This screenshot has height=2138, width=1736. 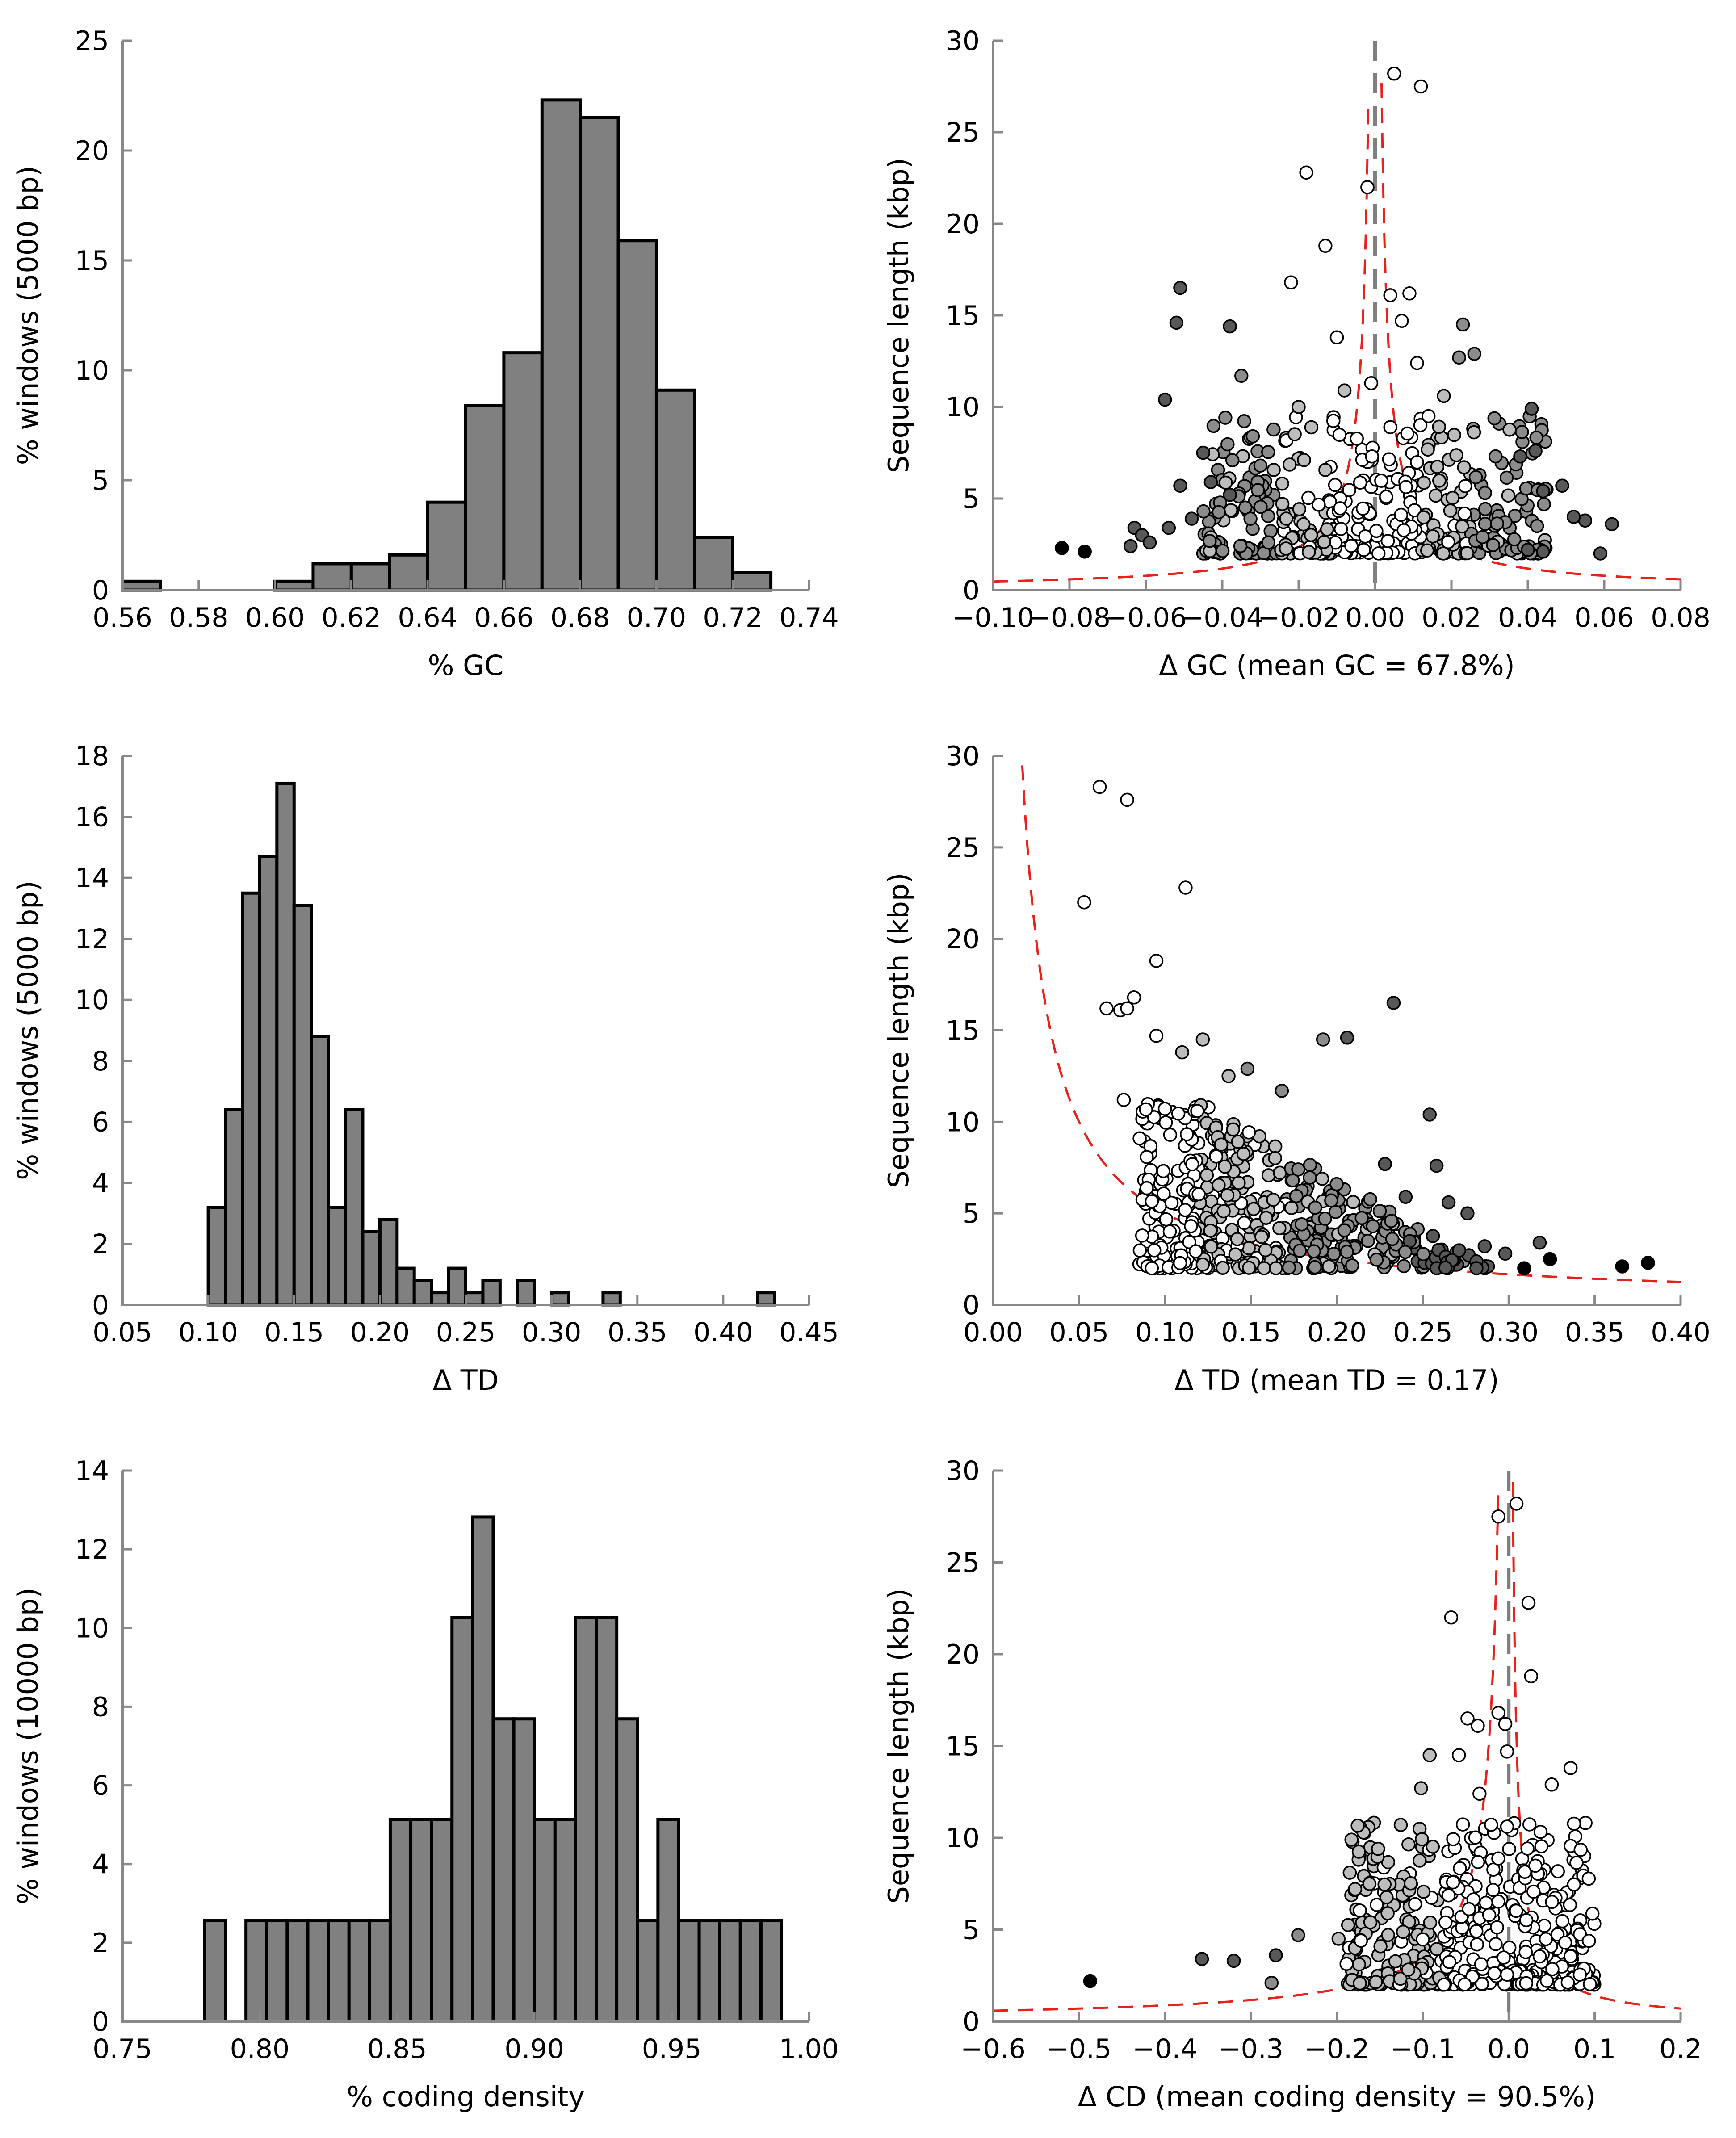 What do you see at coordinates (963, 757) in the screenshot?
I see `y-tick-label: 30` at bounding box center [963, 757].